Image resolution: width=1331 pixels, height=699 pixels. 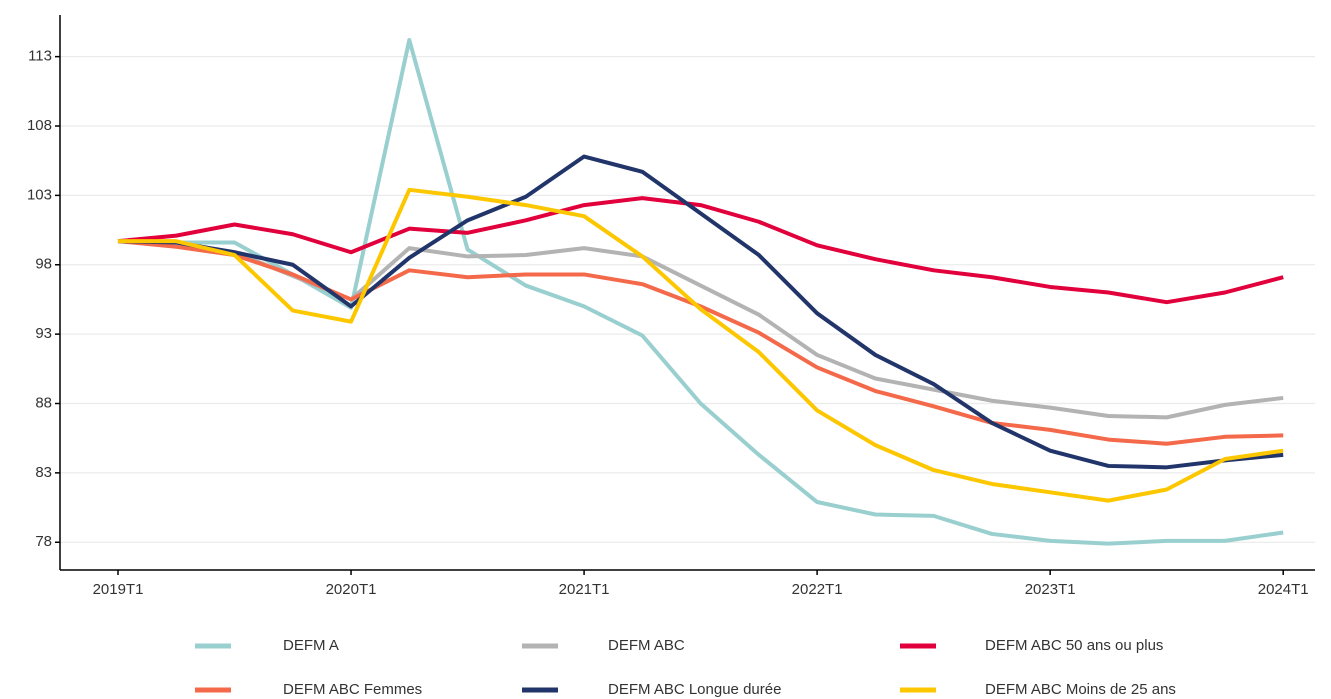 What do you see at coordinates (694, 689) in the screenshot?
I see `legend-label: DEFM ABC Longue durée` at bounding box center [694, 689].